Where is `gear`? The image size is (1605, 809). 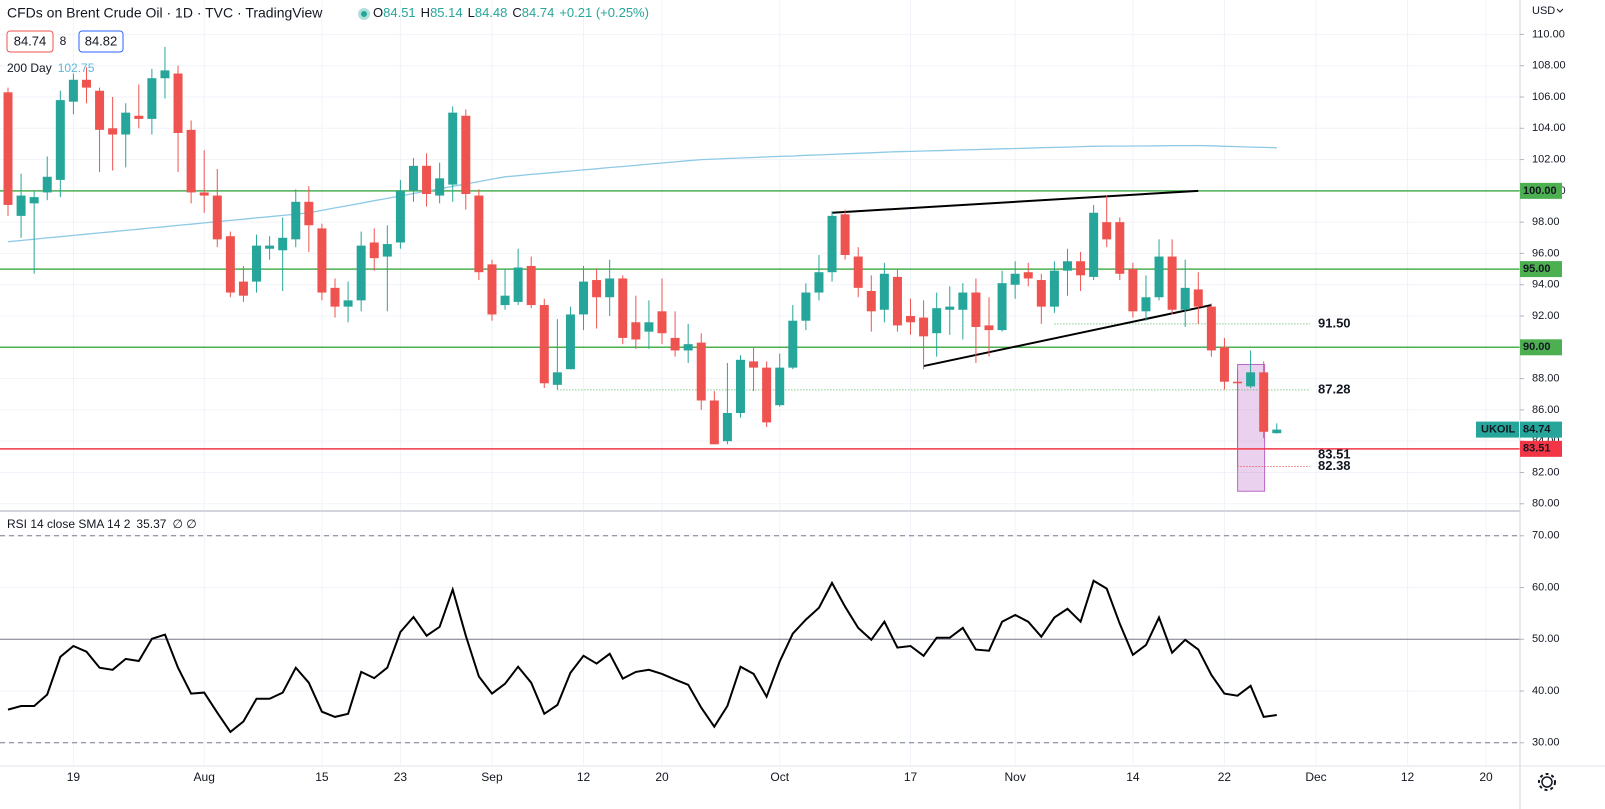
gear is located at coordinates (1547, 782).